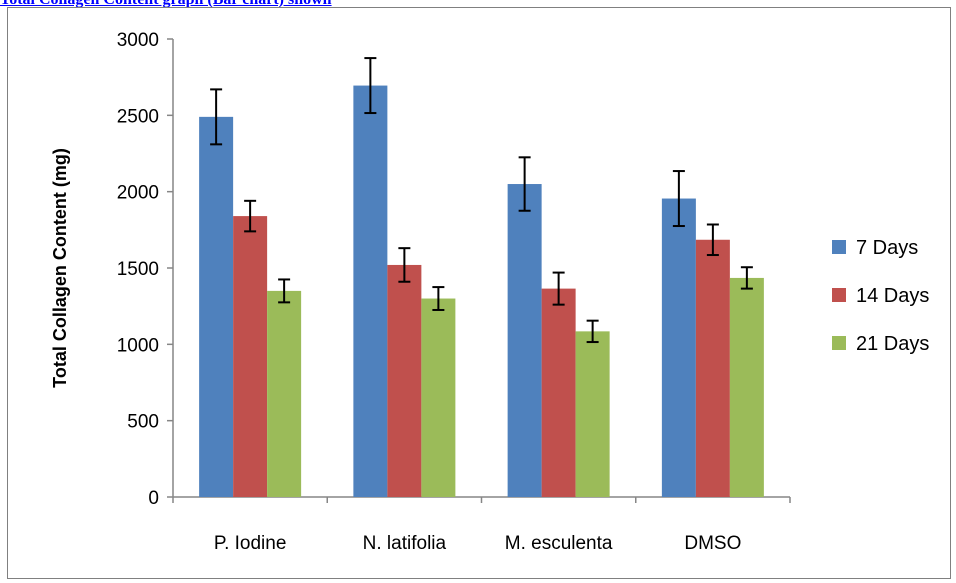  Describe the element at coordinates (887, 248) in the screenshot. I see `legend-label: 7 Days` at that location.